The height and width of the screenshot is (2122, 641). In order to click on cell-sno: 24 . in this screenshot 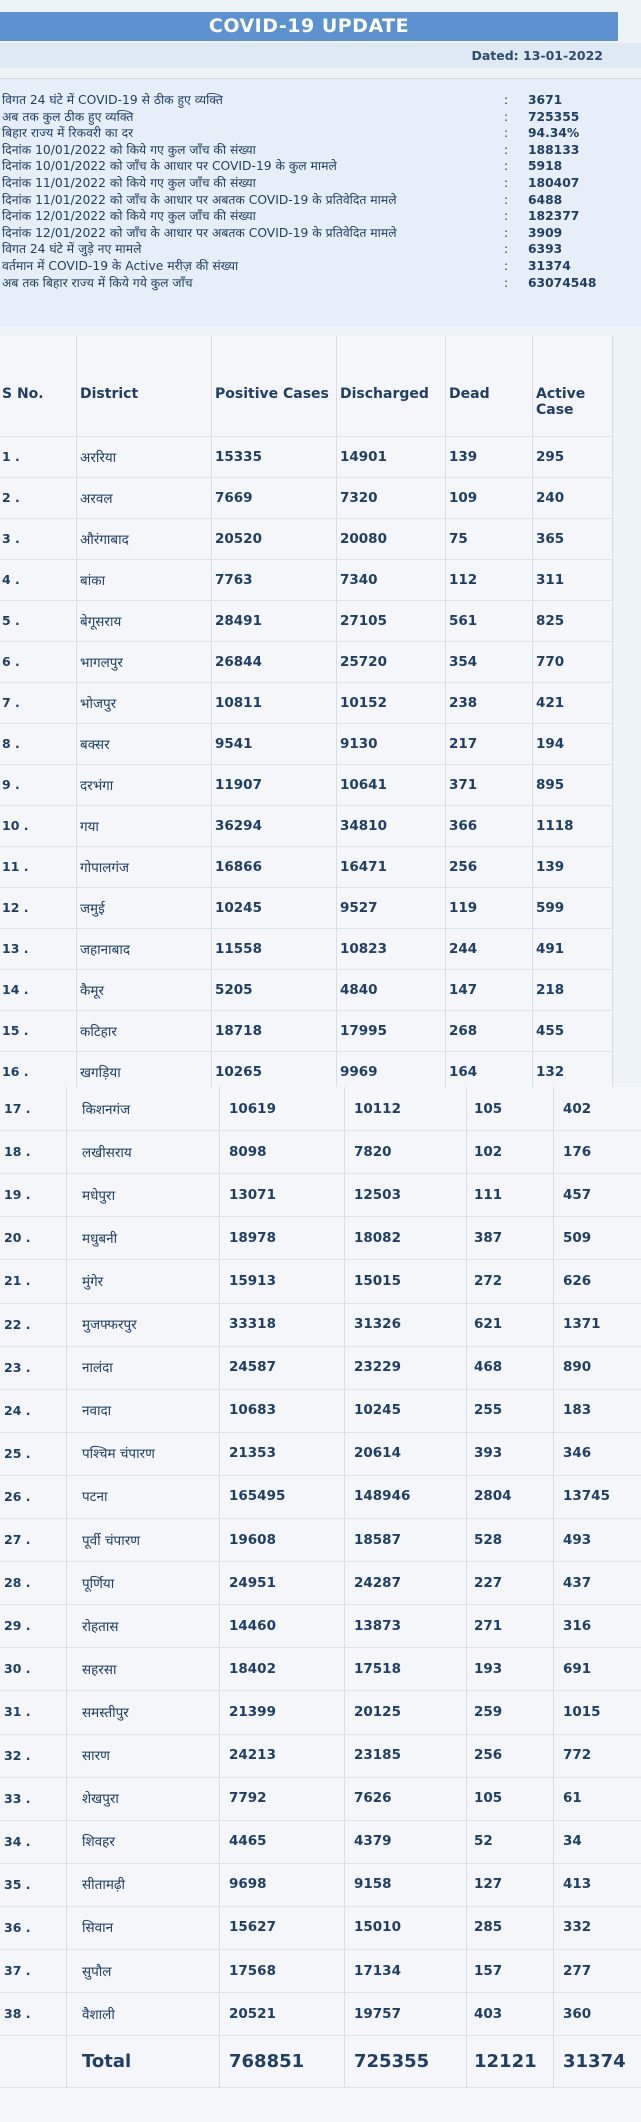, I will do `click(17, 1410)`.